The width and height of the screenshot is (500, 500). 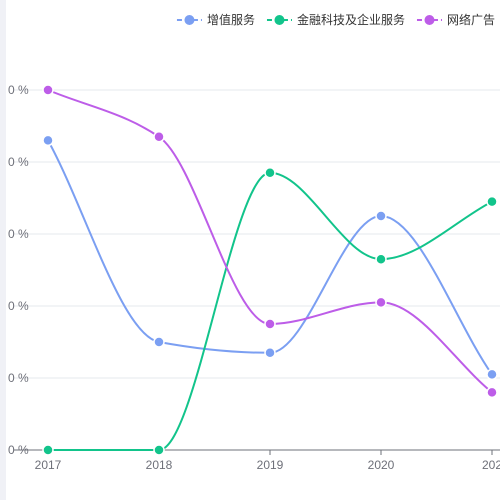 I want to click on x-tick-label: 2020, so click(x=381, y=465).